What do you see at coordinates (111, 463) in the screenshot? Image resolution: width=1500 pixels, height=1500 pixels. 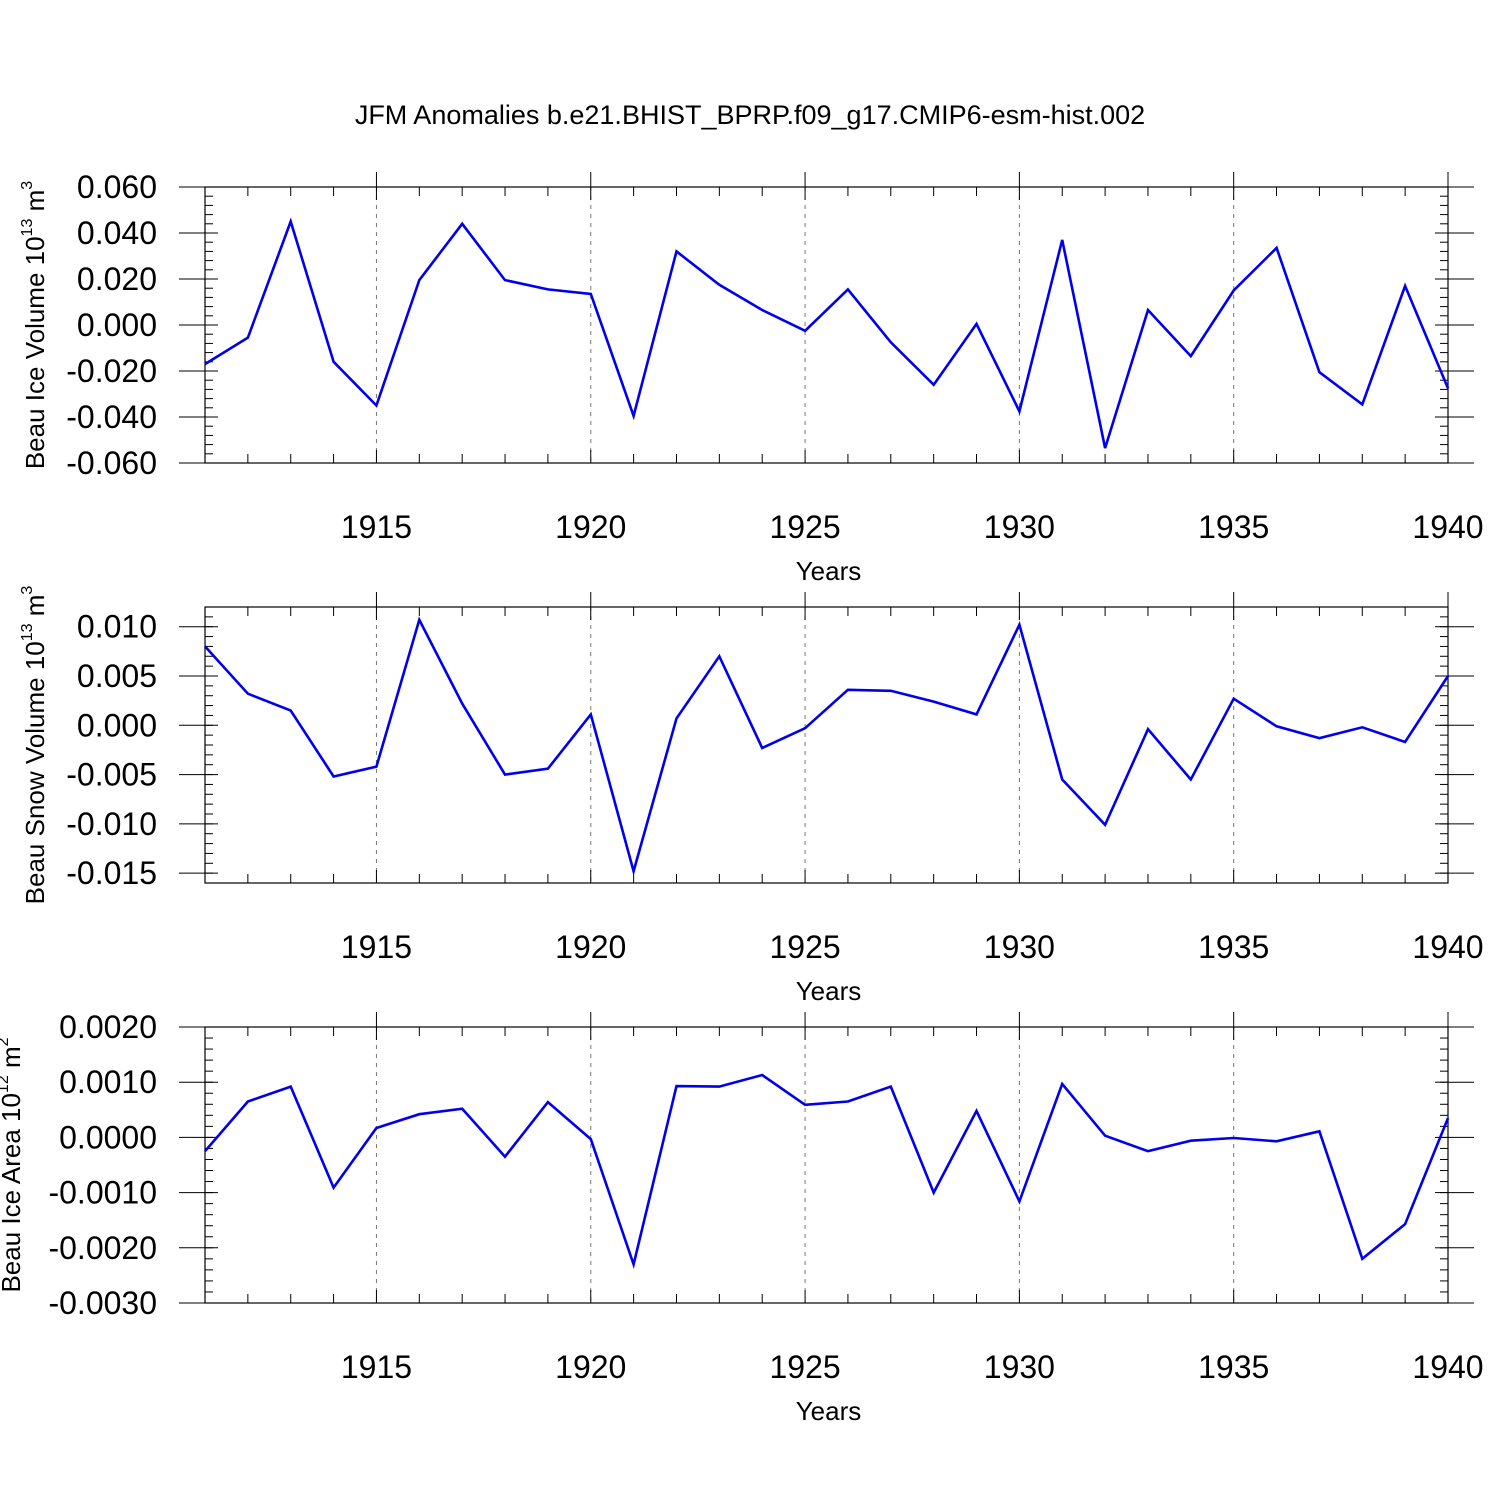 I see `y-tick-label: -0.060` at bounding box center [111, 463].